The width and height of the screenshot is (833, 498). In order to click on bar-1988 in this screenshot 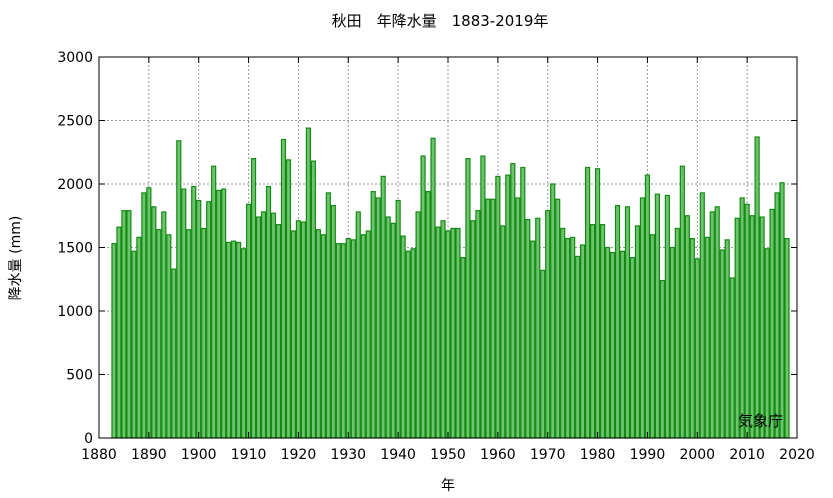, I will do `click(637, 332)`.